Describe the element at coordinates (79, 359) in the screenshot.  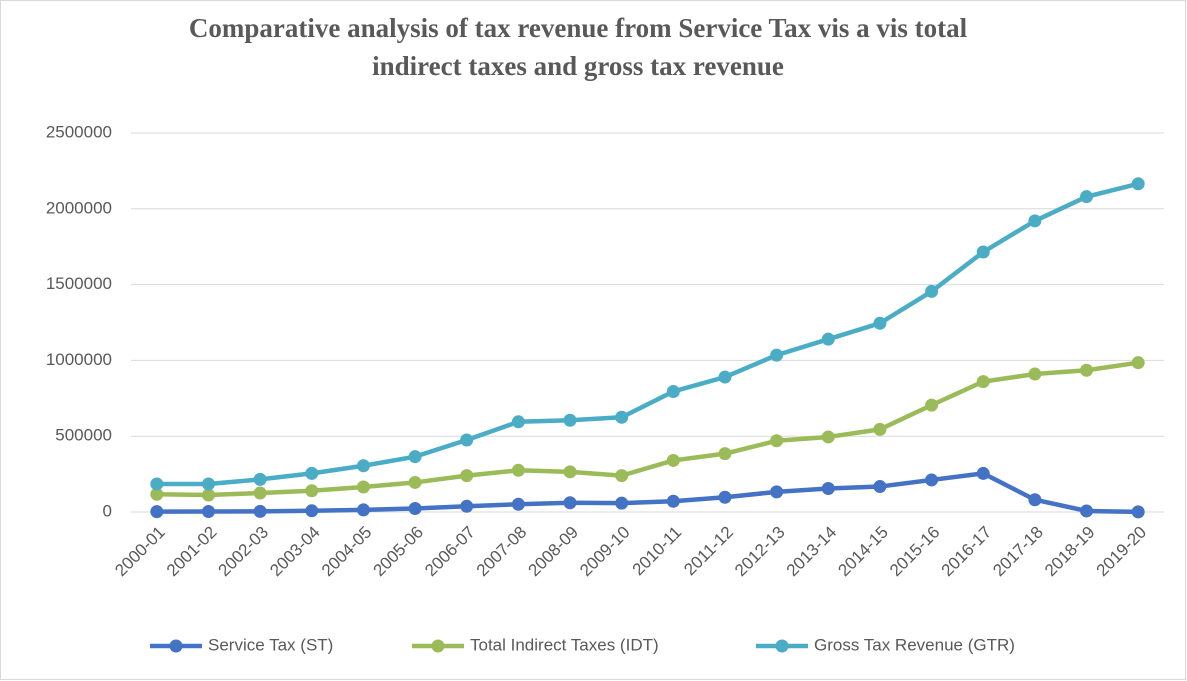
I see `y-tick-label: 1000000` at that location.